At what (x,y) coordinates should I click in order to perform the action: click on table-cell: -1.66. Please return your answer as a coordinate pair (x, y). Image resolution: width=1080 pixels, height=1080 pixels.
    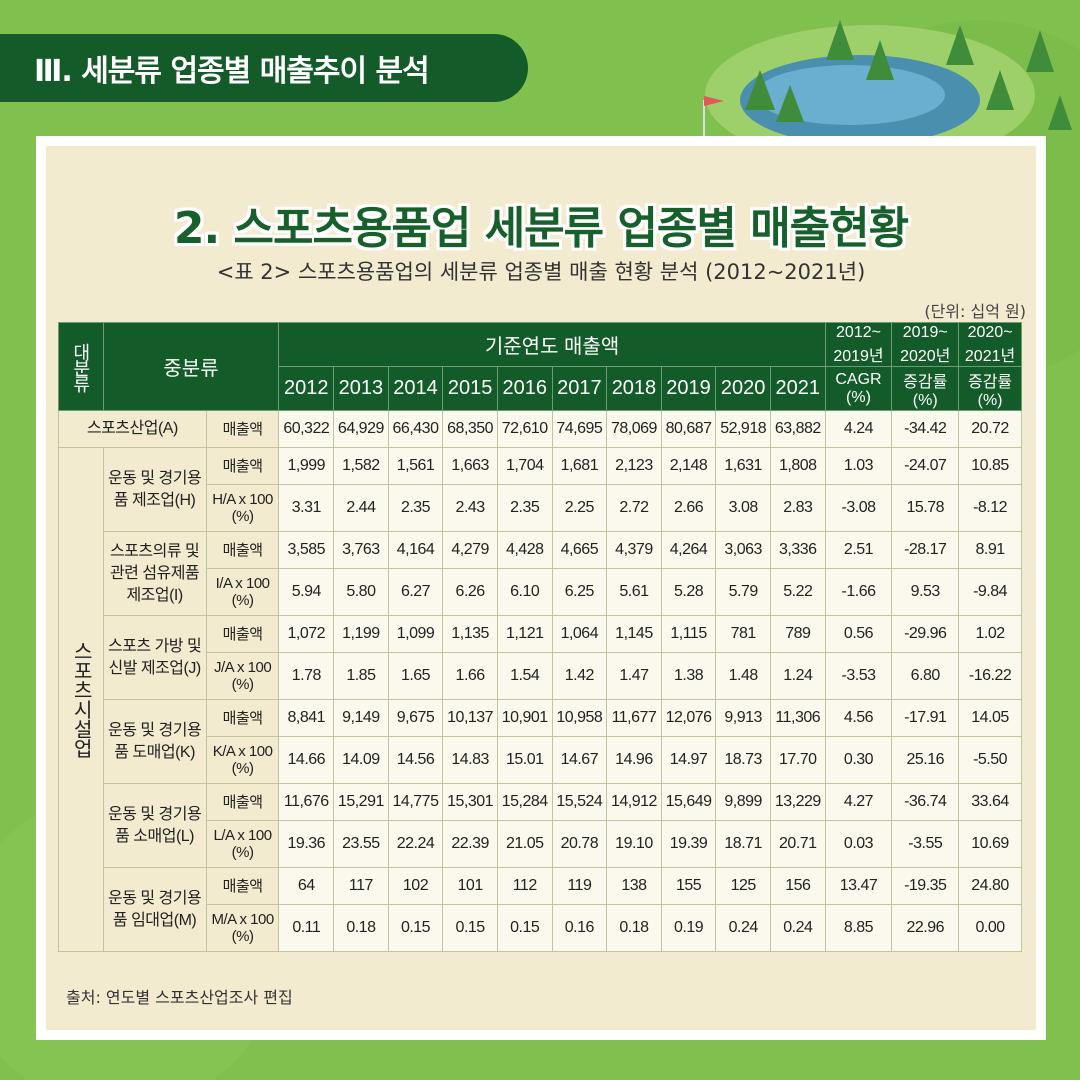
    Looking at the image, I should click on (858, 592).